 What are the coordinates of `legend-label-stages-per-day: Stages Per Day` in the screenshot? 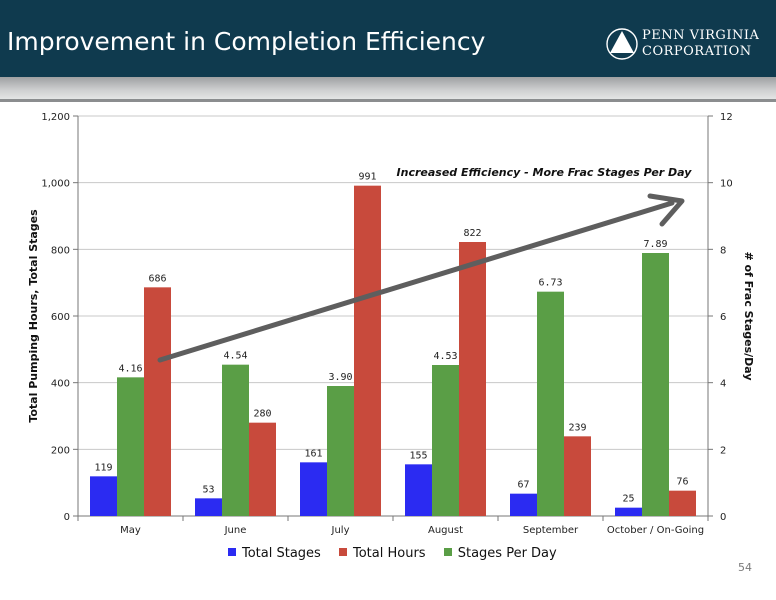 It's located at (507, 553).